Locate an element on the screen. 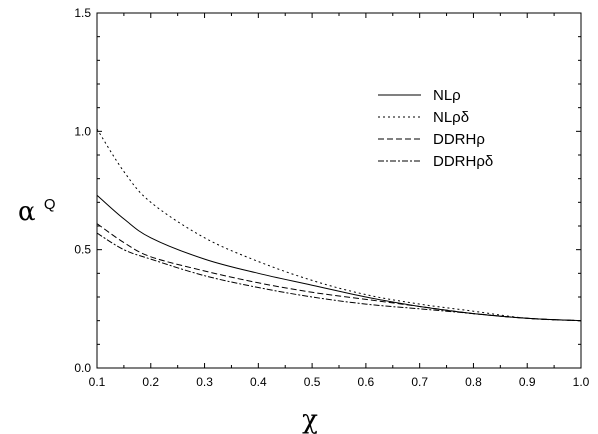  x-tick-label: 0.1 is located at coordinates (97, 382).